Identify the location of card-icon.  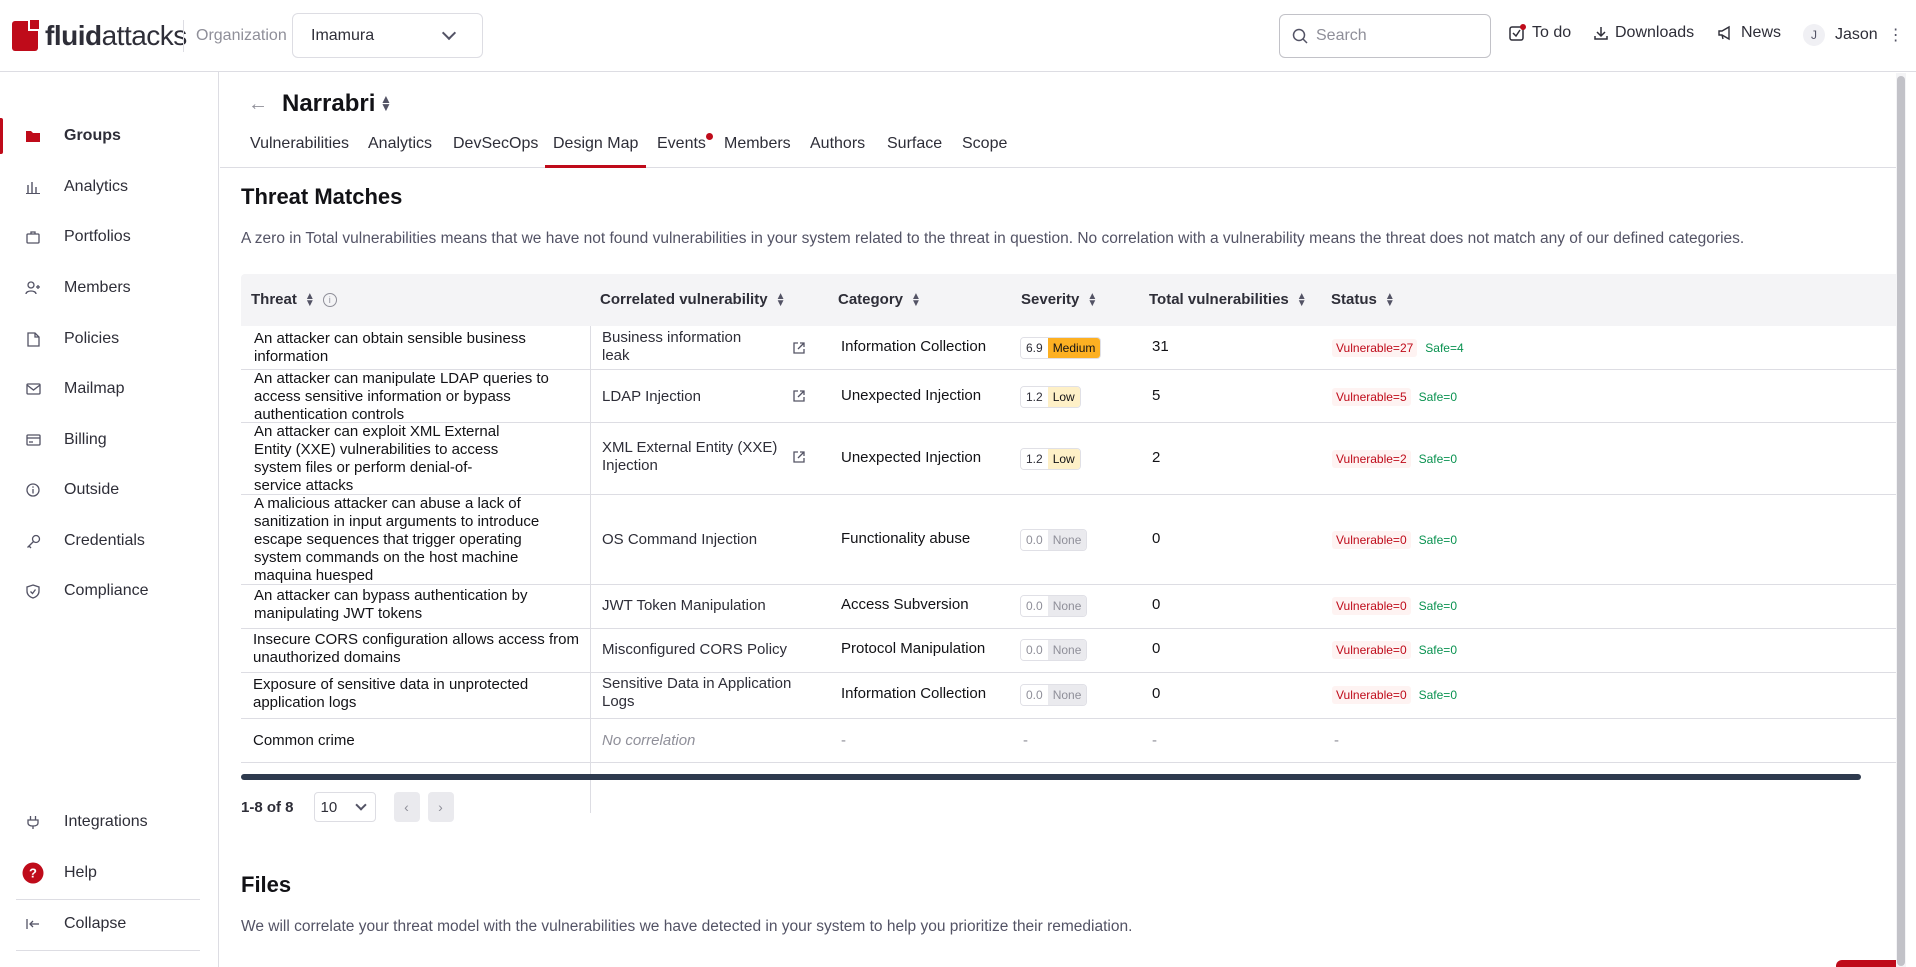
(33, 440).